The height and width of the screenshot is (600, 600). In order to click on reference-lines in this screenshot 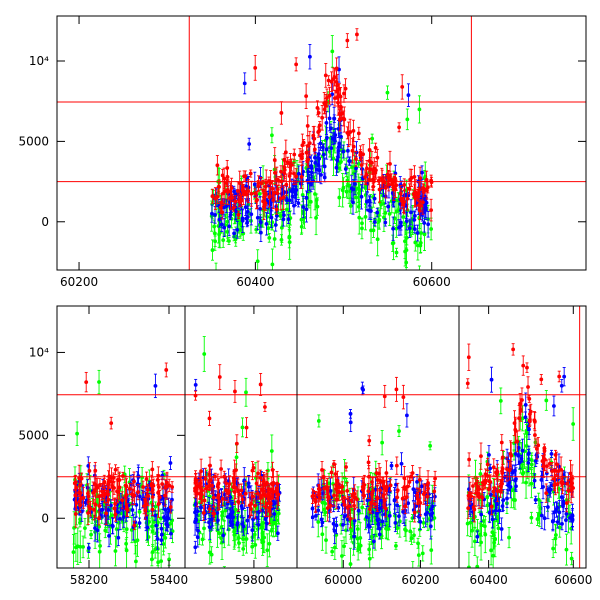, I will do `click(121, 436)`.